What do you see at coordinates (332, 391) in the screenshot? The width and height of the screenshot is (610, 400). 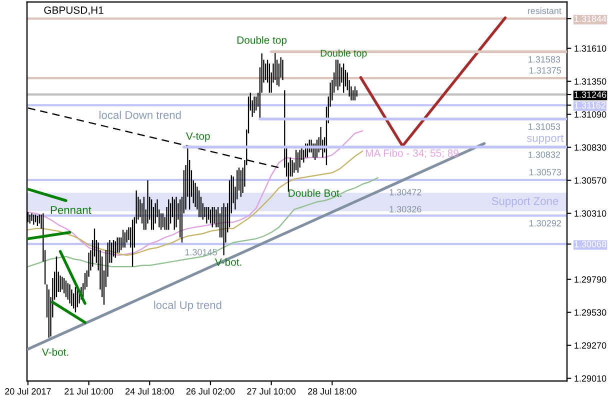 I see `x-tick-label: 28 Jul 18:00` at bounding box center [332, 391].